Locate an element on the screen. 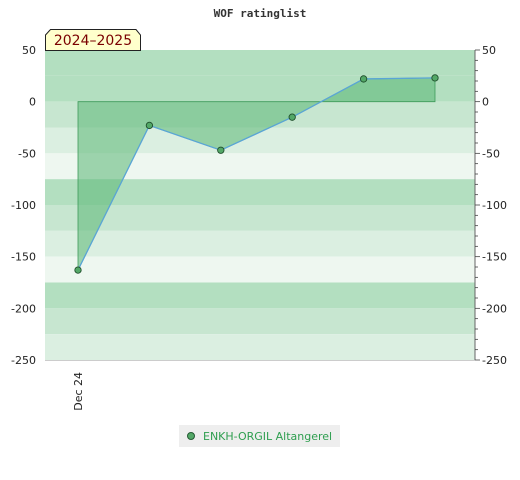 The height and width of the screenshot is (480, 520). y-tick-label-right: 50 is located at coordinates (489, 50).